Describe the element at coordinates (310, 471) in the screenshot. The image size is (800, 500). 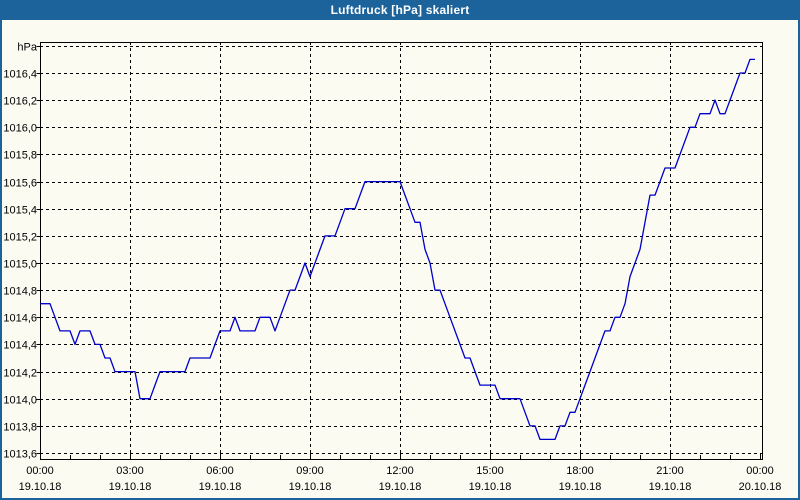
I see `x-tick-time-label: 09:00` at that location.